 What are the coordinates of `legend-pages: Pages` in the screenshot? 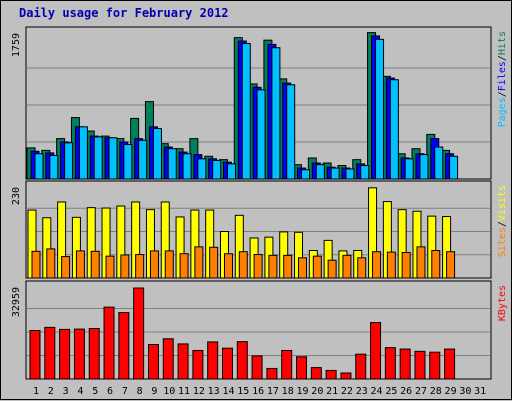 It's located at (502, 112).